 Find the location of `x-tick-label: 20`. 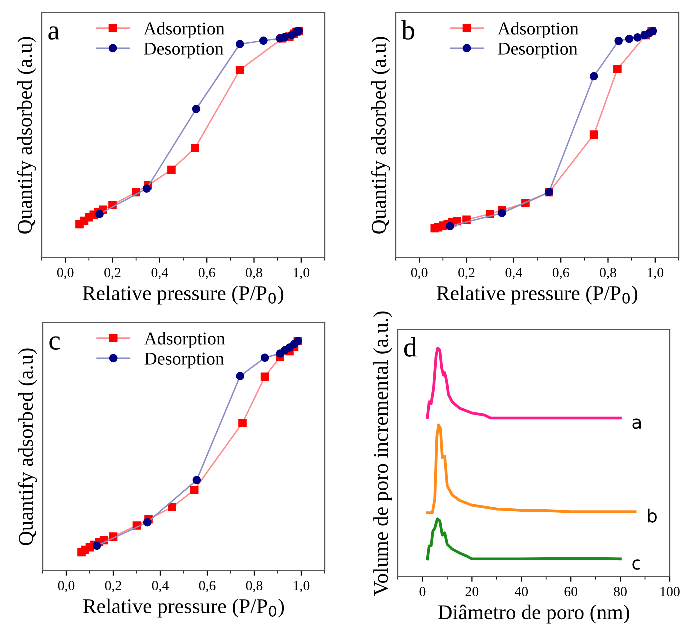

x-tick-label: 20 is located at coordinates (472, 591).